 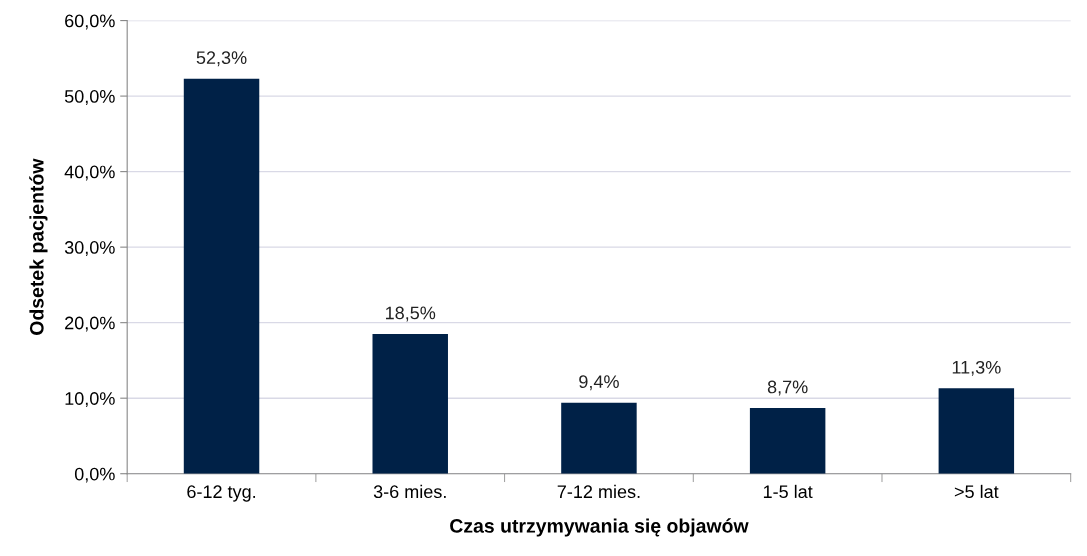 What do you see at coordinates (599, 527) in the screenshot?
I see `x-axis-title: Czas utrzymywania się objawów` at bounding box center [599, 527].